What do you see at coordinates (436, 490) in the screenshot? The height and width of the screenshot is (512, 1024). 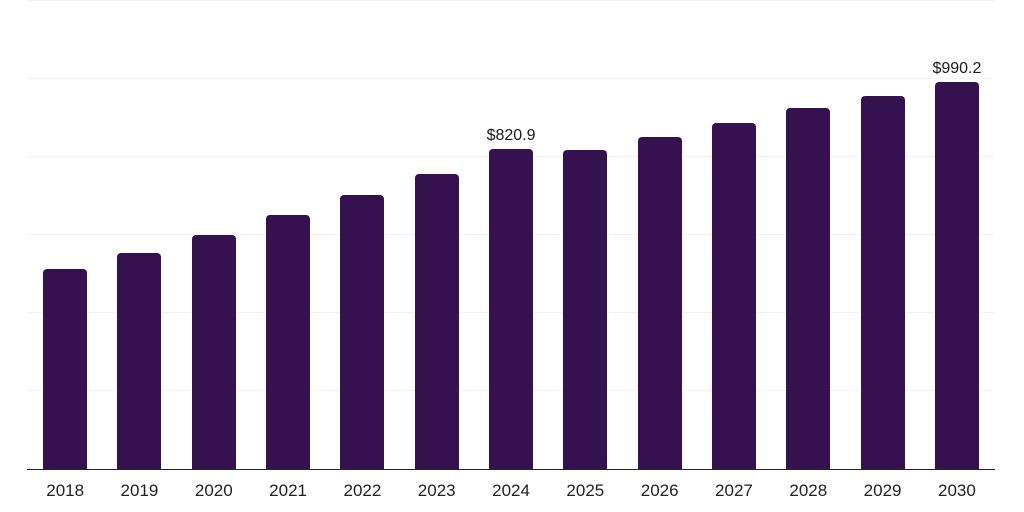 I see `x-axis-label: 2023` at bounding box center [436, 490].